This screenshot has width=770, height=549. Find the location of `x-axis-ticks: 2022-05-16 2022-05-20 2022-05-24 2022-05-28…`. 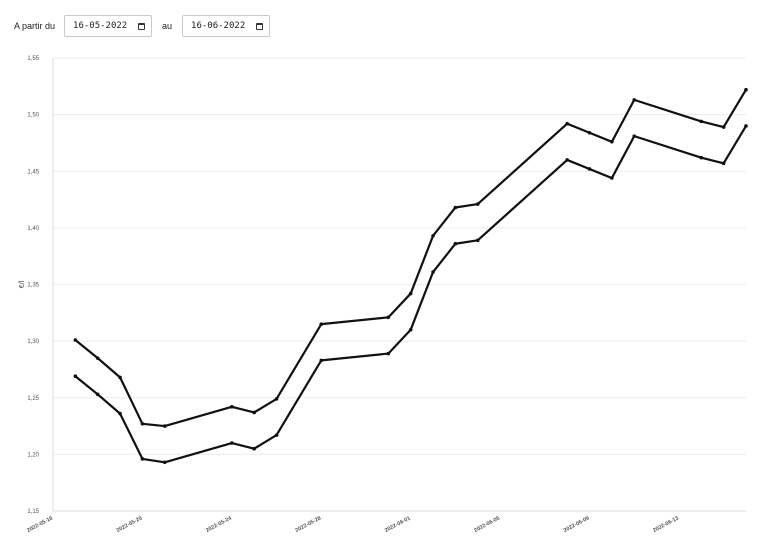

x-axis-ticks: 2022-05-16 2022-05-20 2022-05-24 2022-05-28… is located at coordinates (353, 524).